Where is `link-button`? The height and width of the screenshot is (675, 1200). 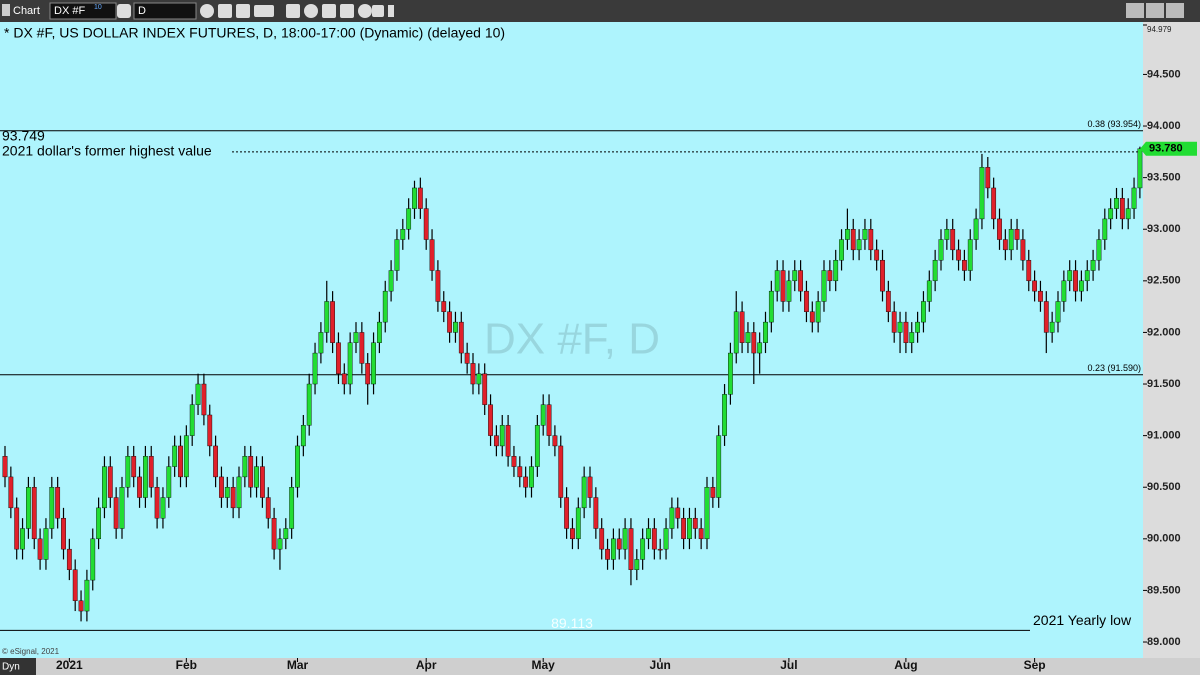 link-button is located at coordinates (124, 11).